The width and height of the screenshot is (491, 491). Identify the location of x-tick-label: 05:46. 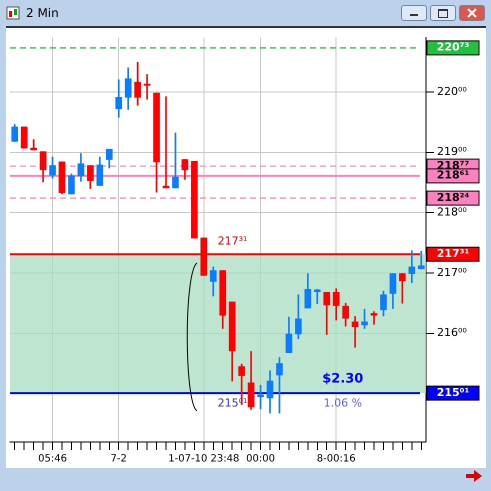
(52, 459).